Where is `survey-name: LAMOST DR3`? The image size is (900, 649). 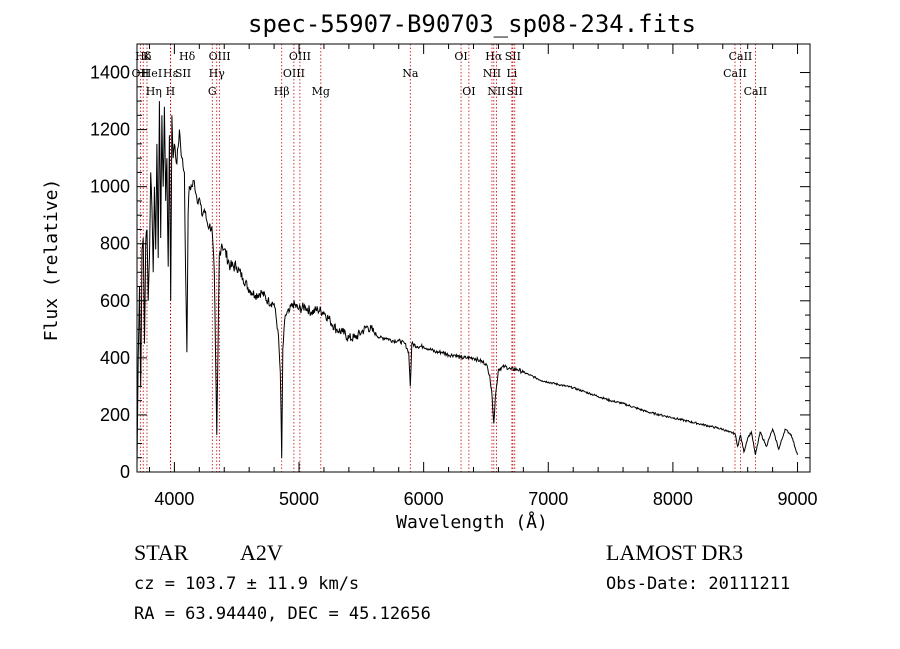 survey-name: LAMOST DR3 is located at coordinates (675, 552).